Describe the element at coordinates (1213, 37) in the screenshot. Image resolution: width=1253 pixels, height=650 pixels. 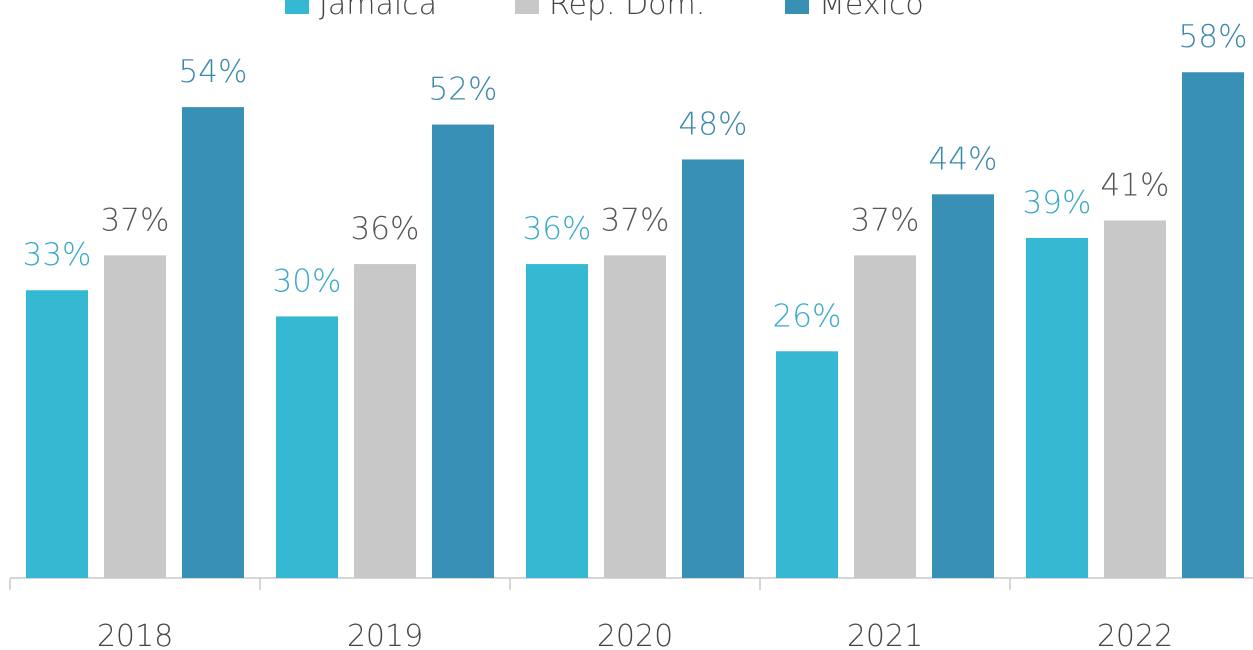
I see `data-label: 58%` at that location.